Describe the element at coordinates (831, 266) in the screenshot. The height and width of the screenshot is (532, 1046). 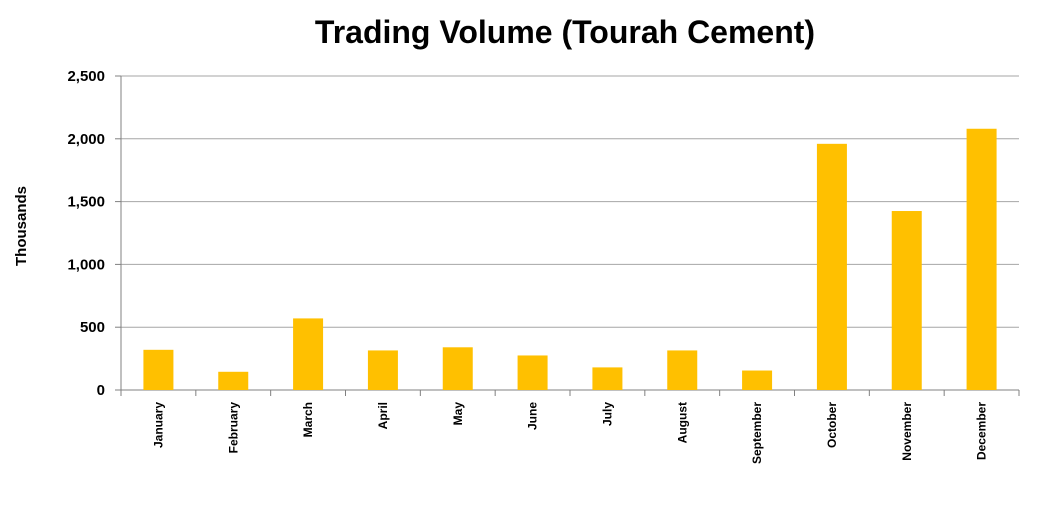
I see `bar-october` at that location.